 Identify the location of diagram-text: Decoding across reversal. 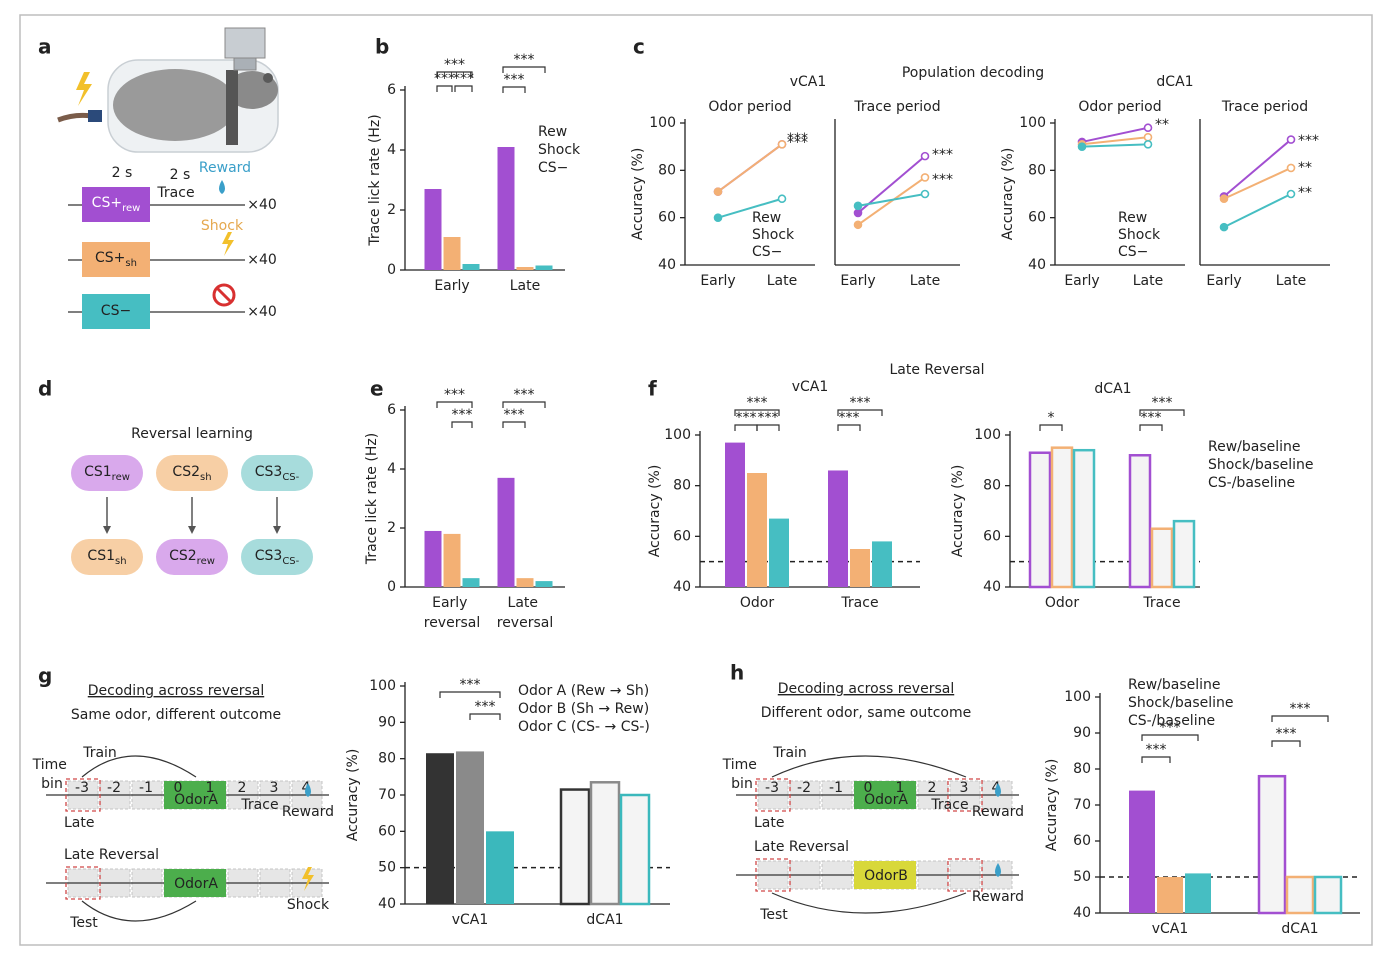
(866, 689).